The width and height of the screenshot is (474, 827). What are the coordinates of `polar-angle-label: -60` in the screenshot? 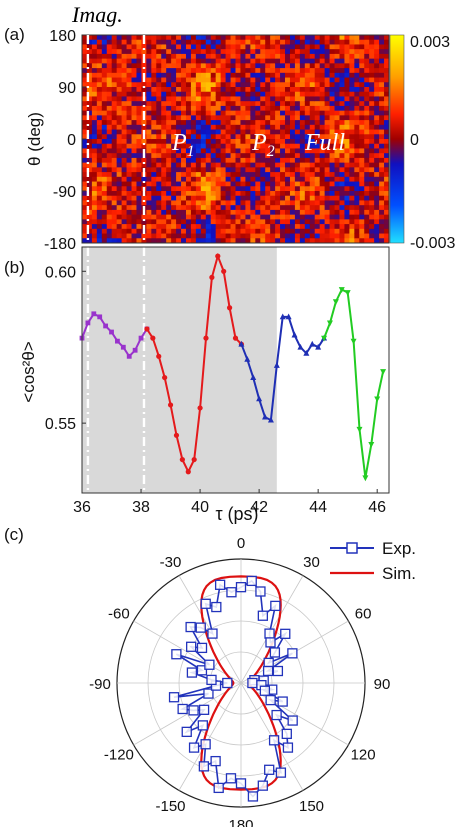 It's located at (119, 614).